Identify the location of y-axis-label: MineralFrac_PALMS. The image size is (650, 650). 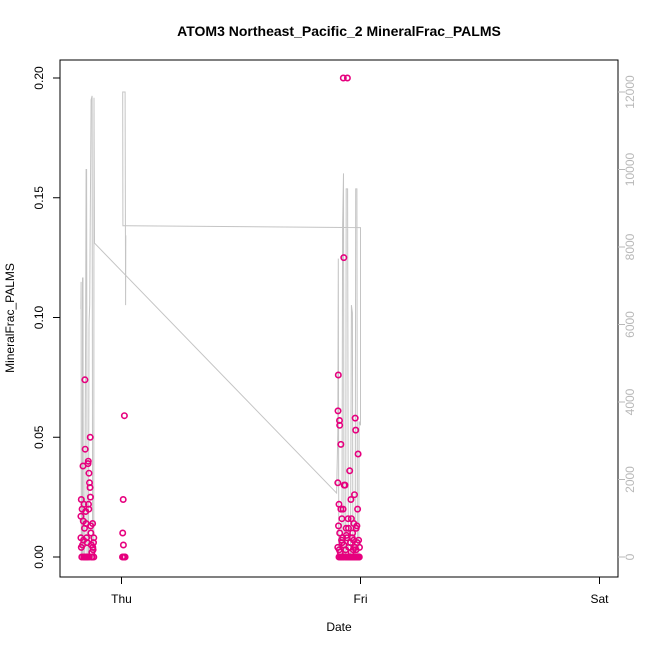
(10, 318).